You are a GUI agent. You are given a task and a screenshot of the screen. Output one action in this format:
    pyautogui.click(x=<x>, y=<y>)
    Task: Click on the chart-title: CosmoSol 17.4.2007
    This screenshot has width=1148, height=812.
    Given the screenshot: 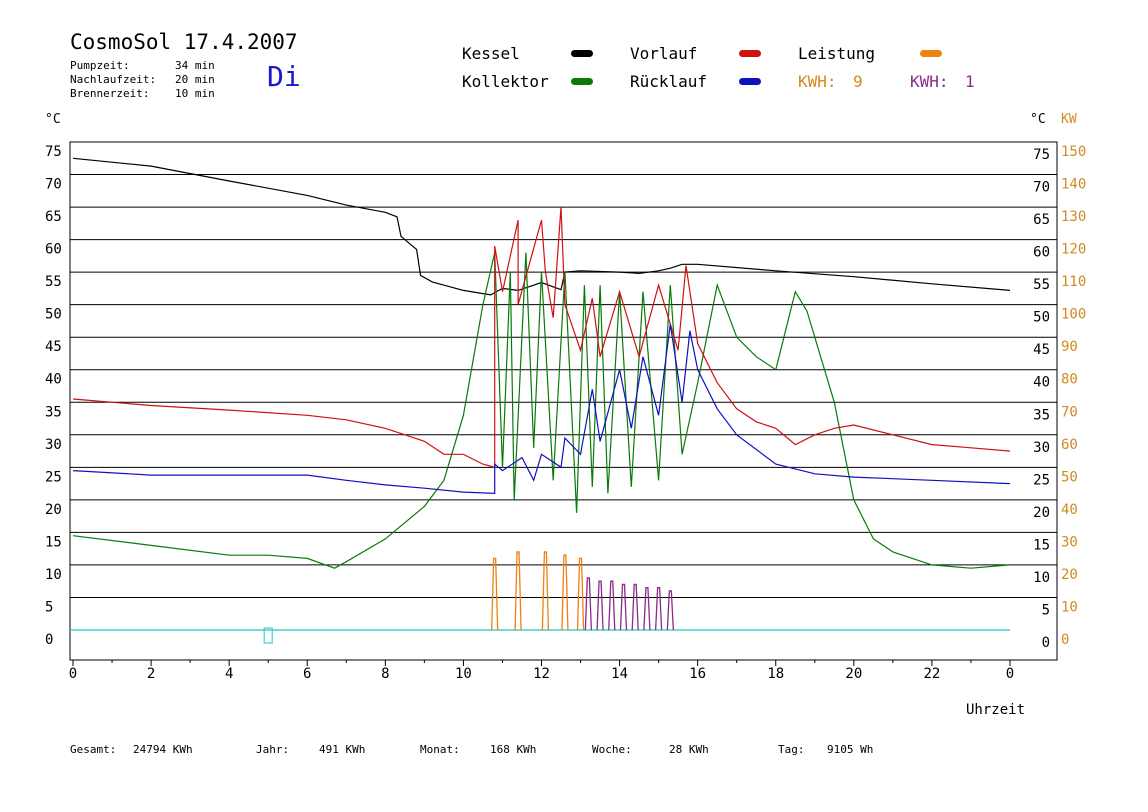 What is the action you would take?
    pyautogui.click(x=184, y=42)
    